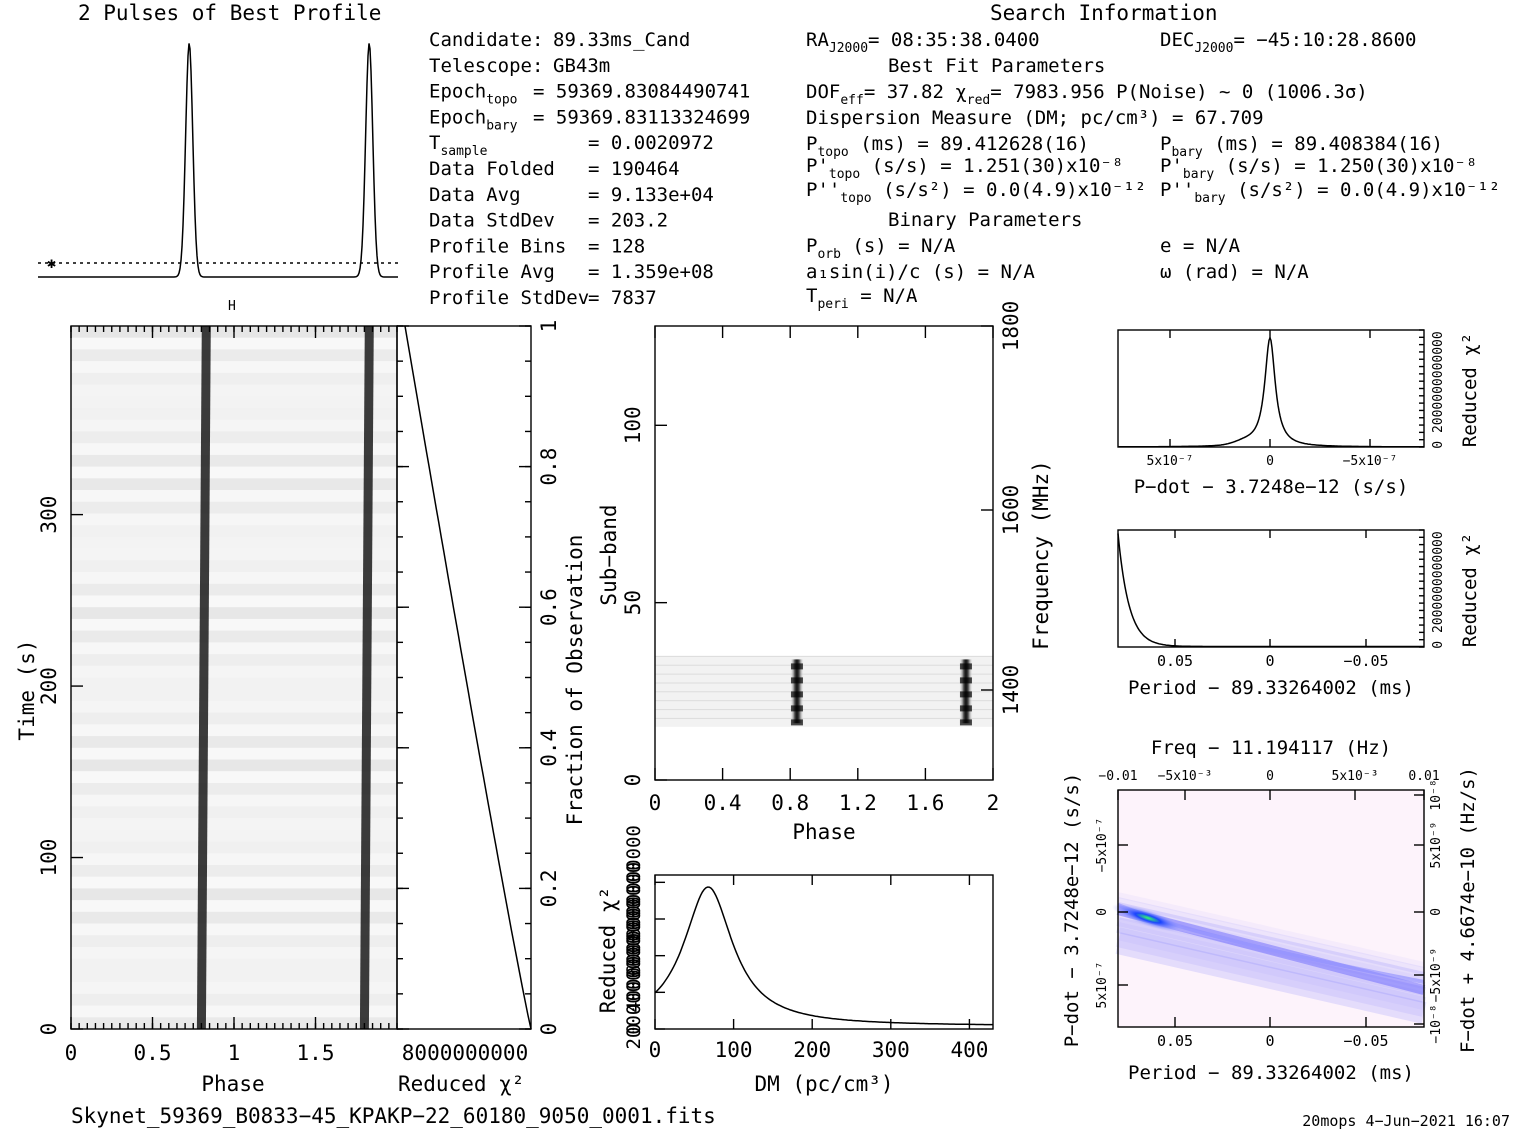 This screenshot has height=1133, width=1517. Describe the element at coordinates (1436, 1023) in the screenshot. I see `right-tick-label: −10⁻⁸` at that location.